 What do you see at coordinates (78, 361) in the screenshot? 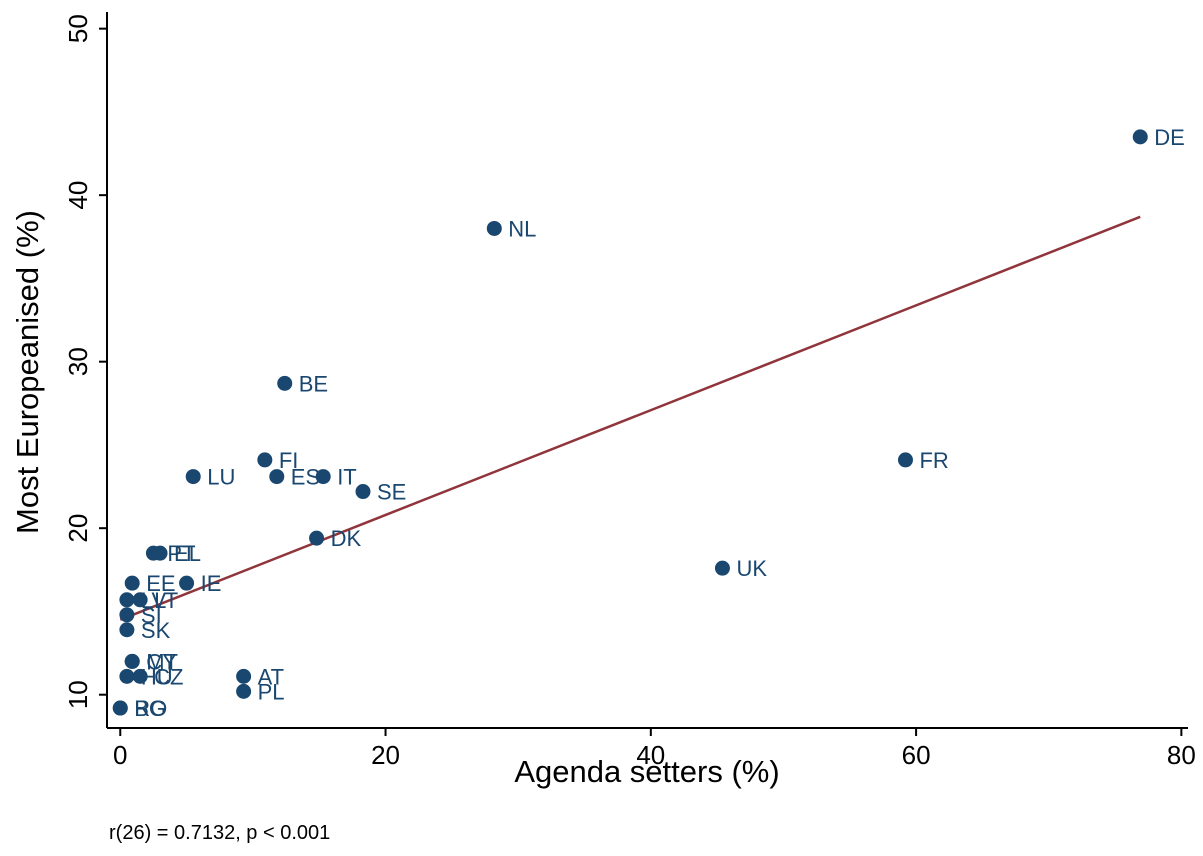
I see `y-tick-label: 30` at bounding box center [78, 361].